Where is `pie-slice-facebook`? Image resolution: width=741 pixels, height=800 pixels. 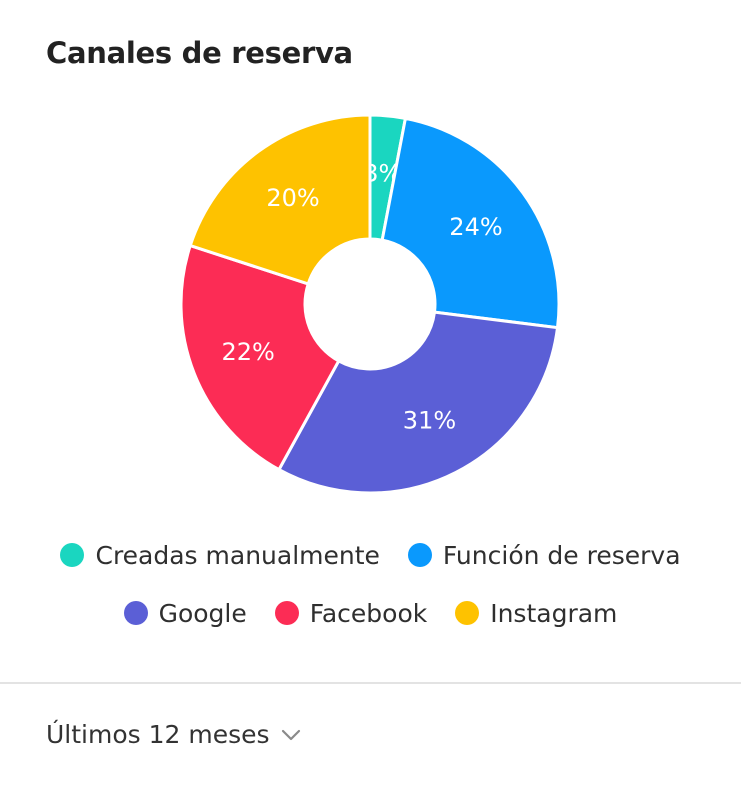
pie-slice-facebook is located at coordinates (260, 357).